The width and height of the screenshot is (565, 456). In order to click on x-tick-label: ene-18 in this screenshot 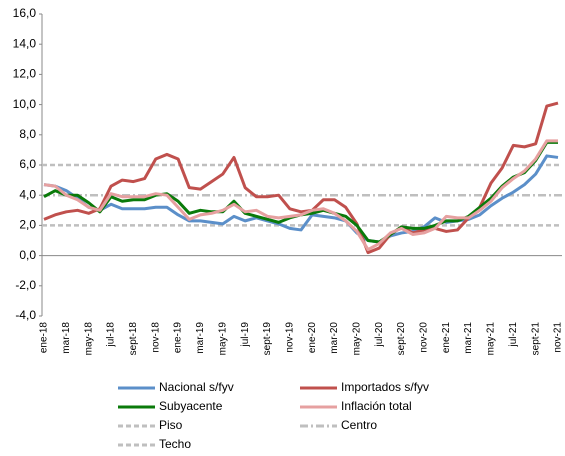, I will do `click(44, 338)`.